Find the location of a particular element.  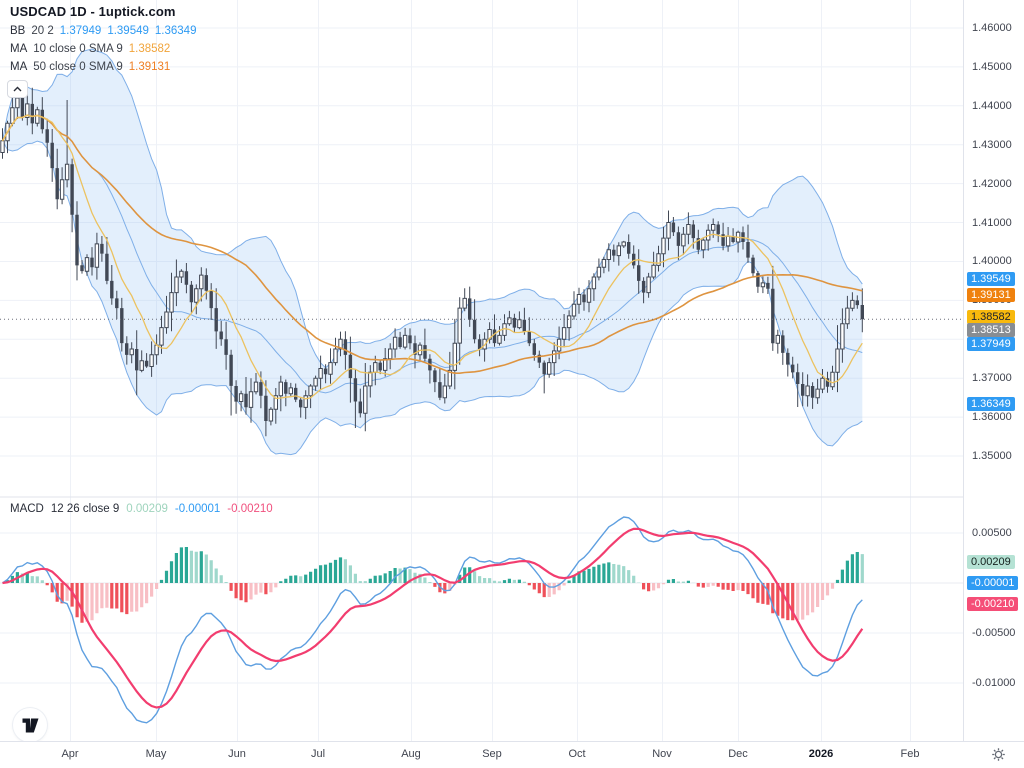

ma50-params: 50 close 0 SMA 9 is located at coordinates (78, 67).